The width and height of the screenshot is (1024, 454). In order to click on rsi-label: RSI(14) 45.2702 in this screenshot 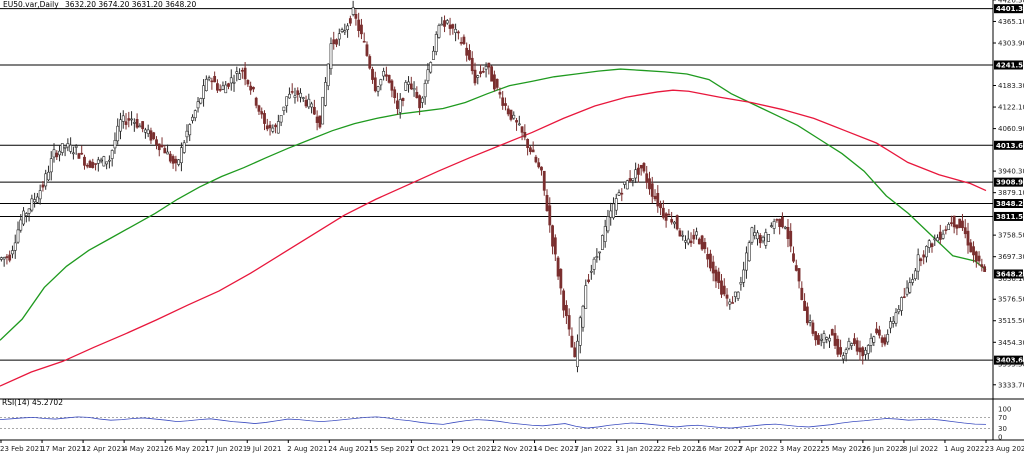, I will do `click(32, 402)`.